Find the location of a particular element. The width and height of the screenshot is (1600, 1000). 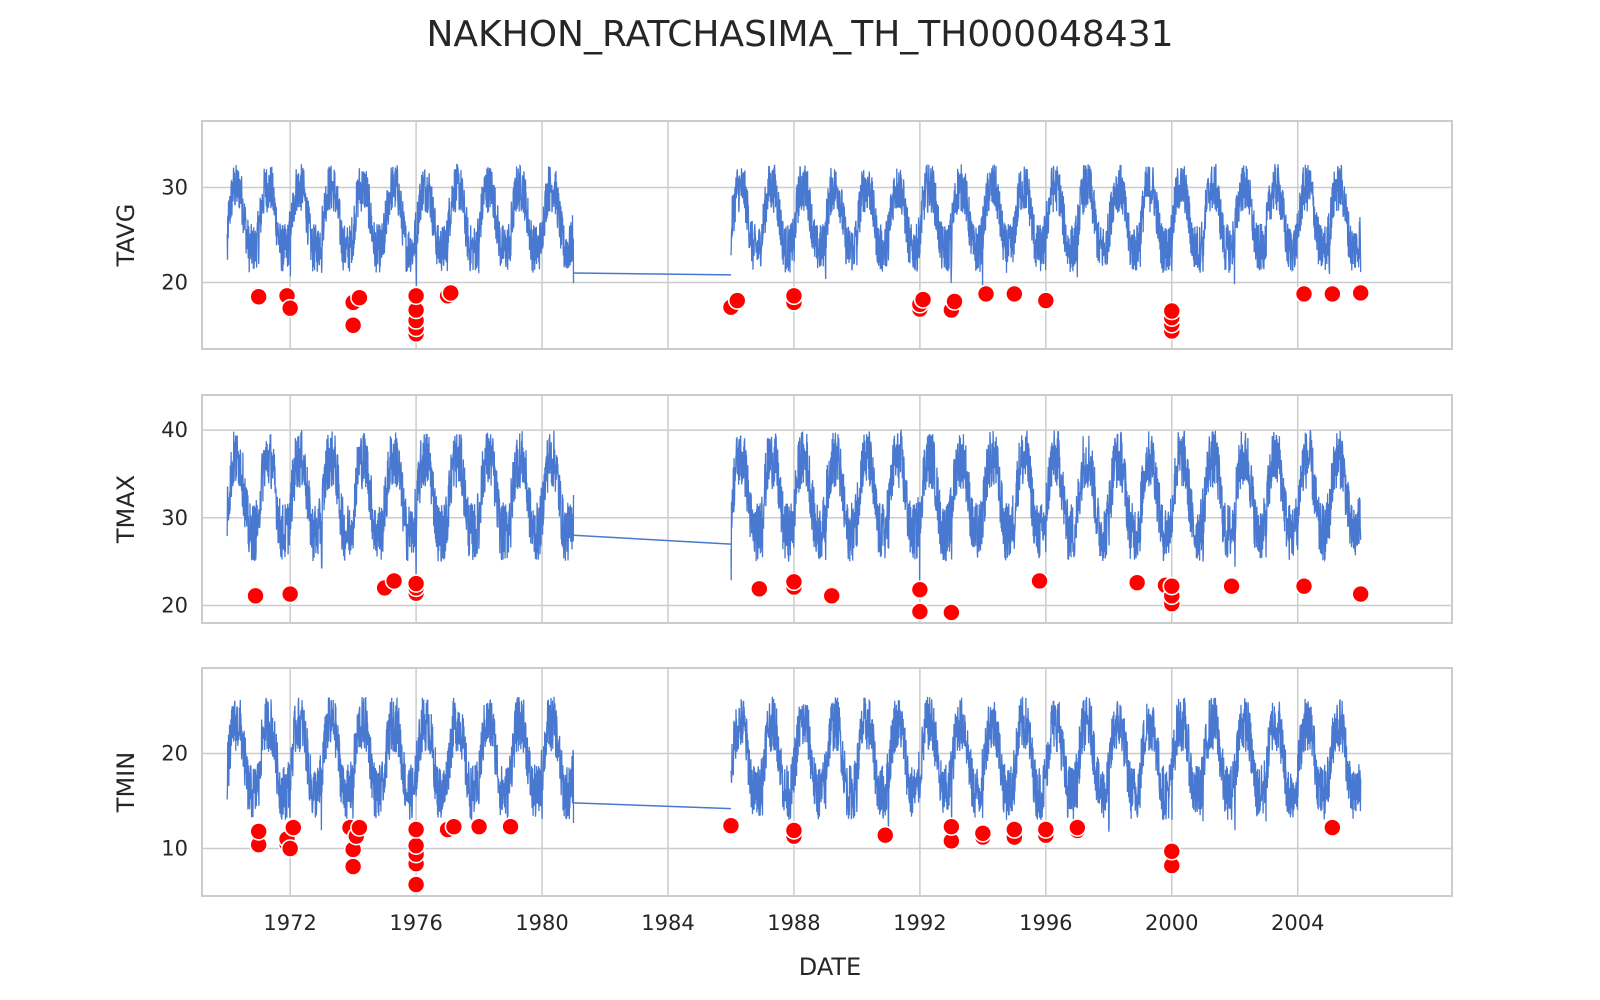

y-tick-label: 10 is located at coordinates (174, 849).